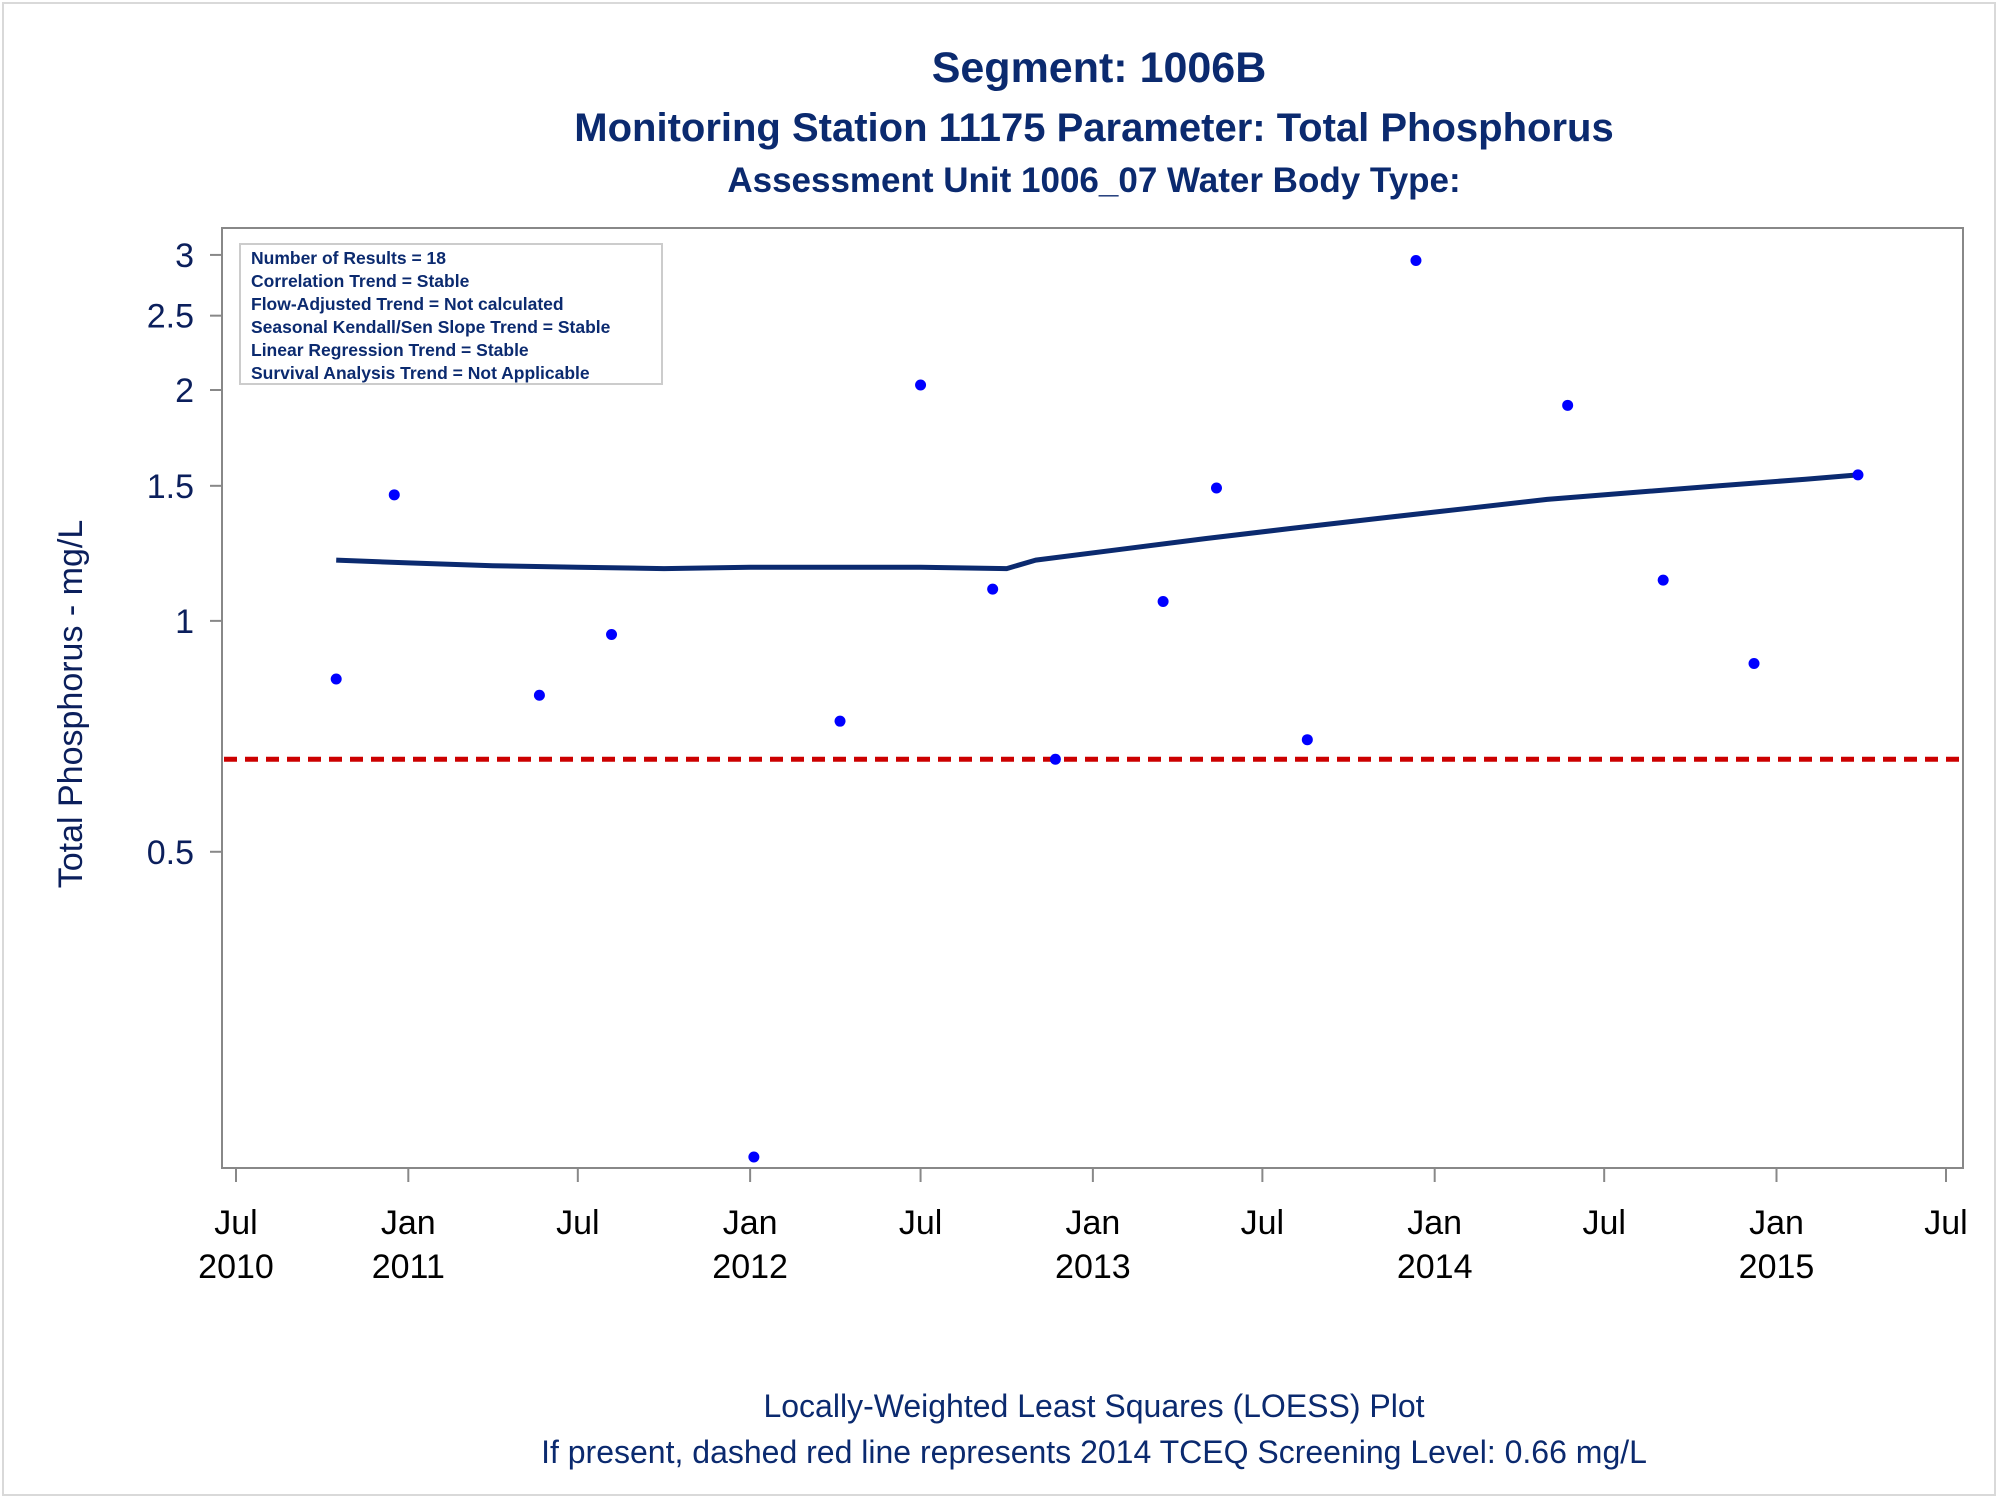  I want to click on trend-summary-border, so click(451, 314).